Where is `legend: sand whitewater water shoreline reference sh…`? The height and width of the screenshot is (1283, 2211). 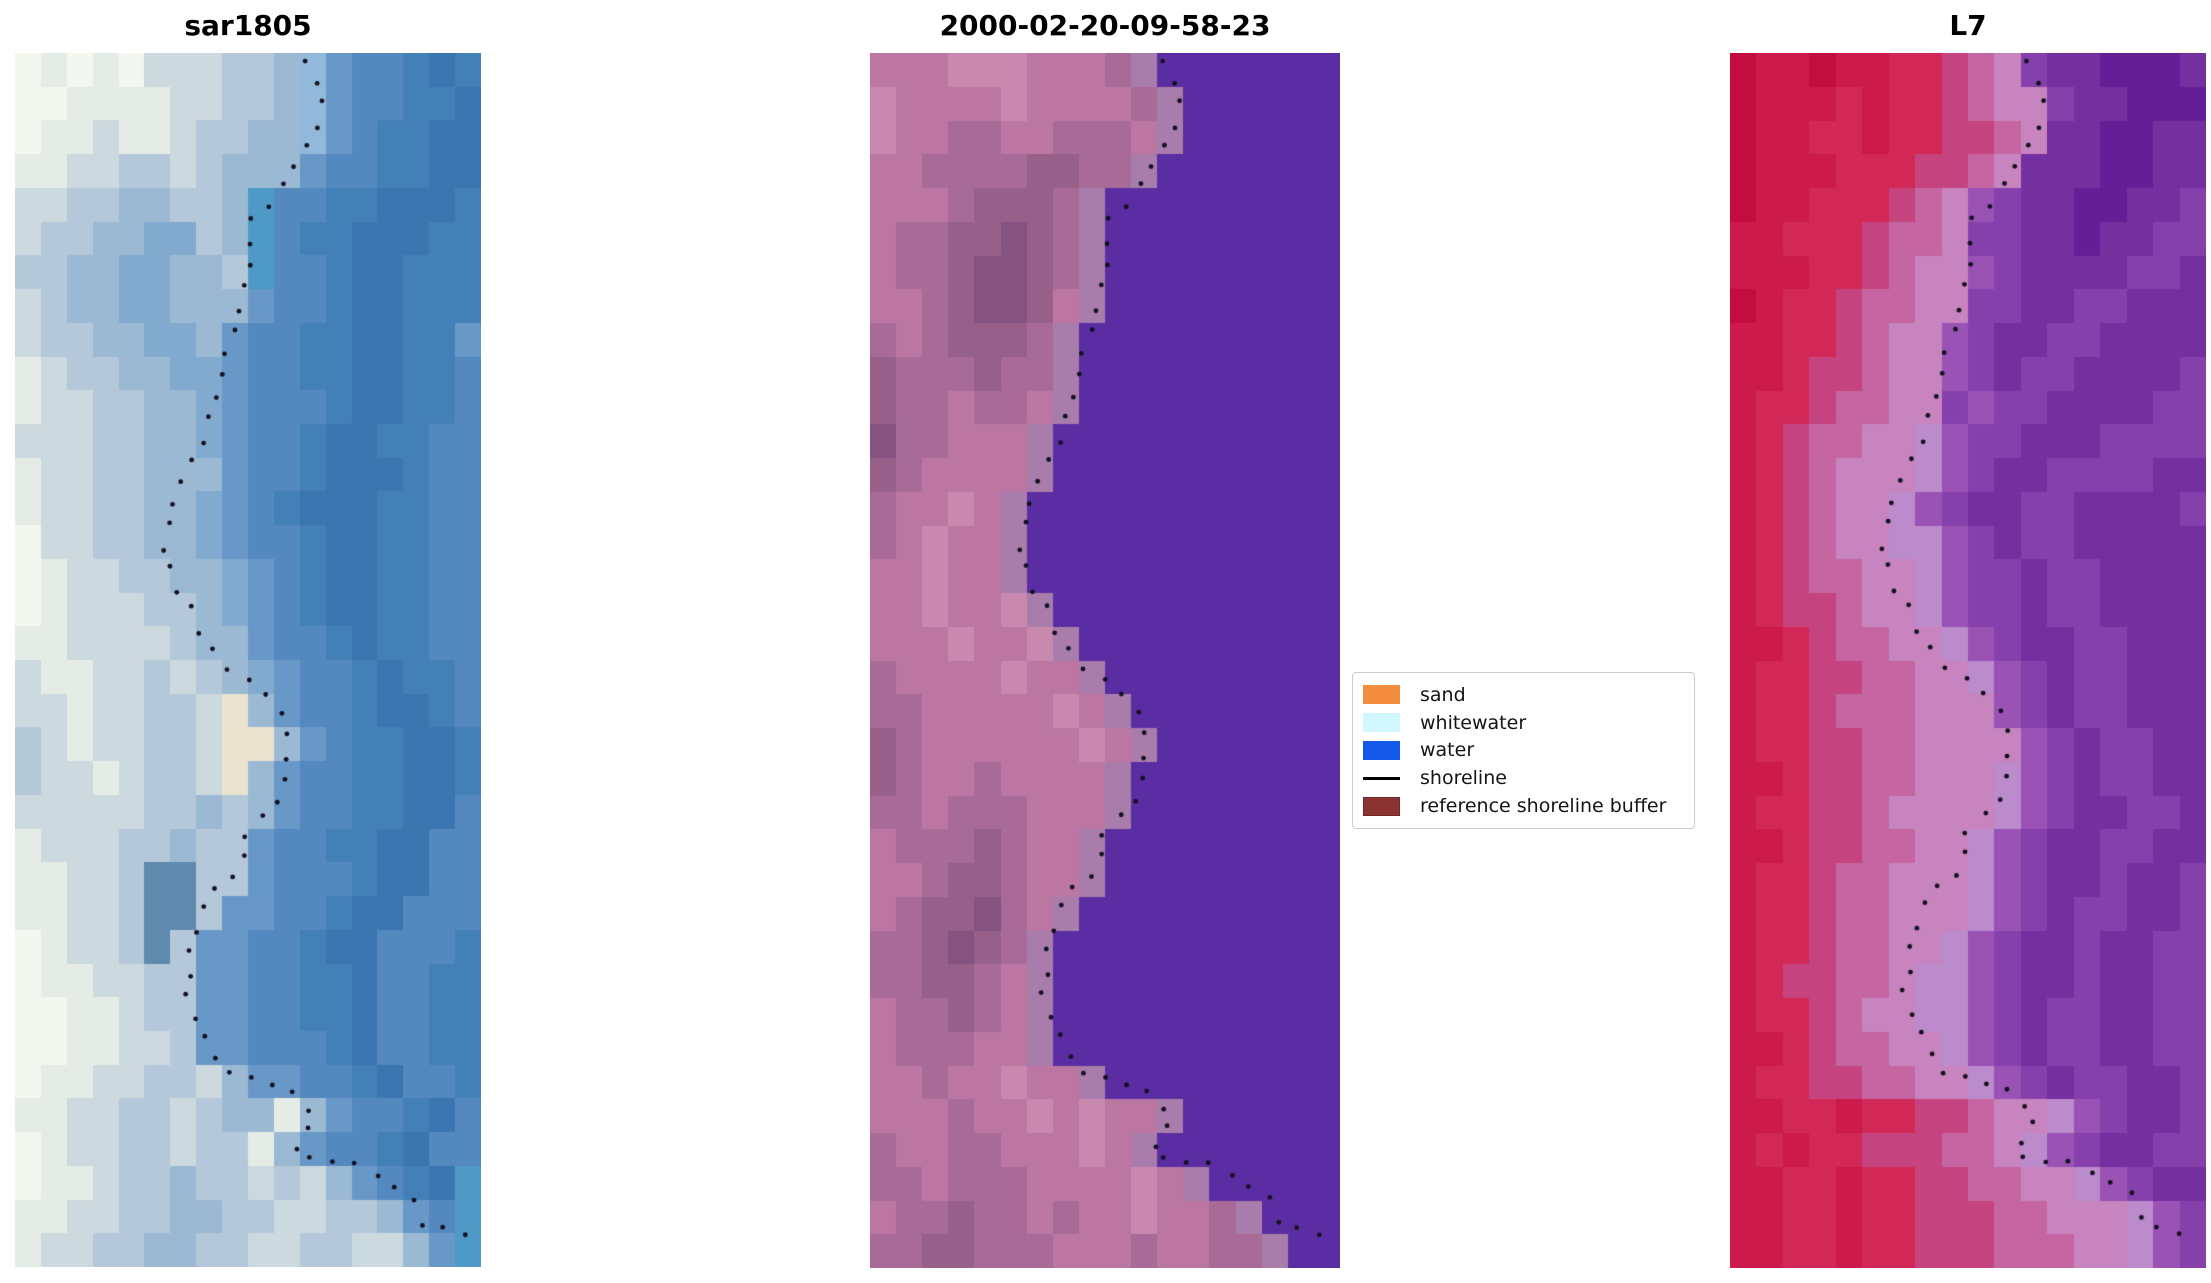 legend: sand whitewater water shoreline reference sh… is located at coordinates (1523, 750).